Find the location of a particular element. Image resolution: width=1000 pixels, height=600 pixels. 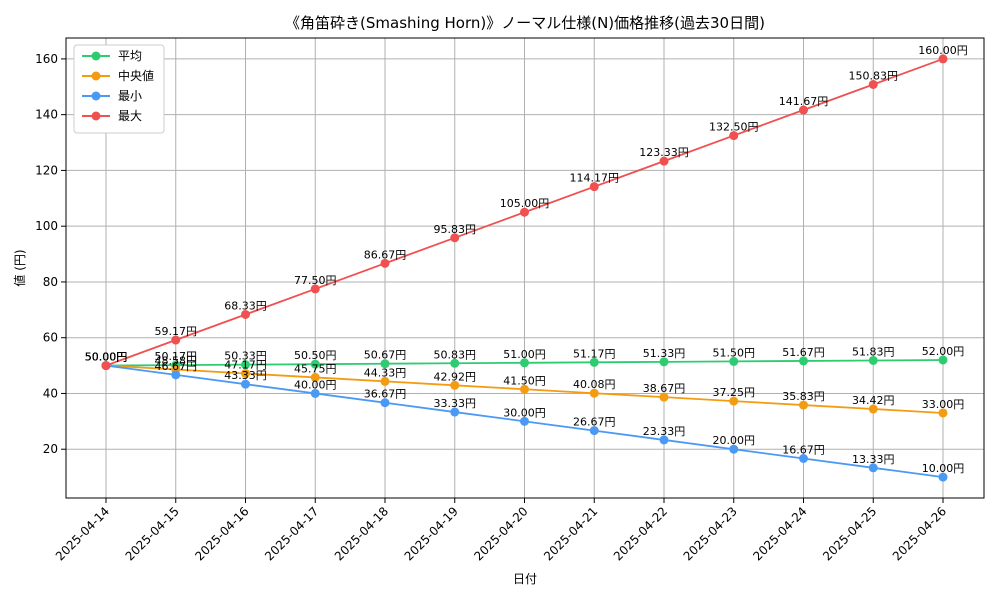

y-tick-label: 120 is located at coordinates (46, 170).